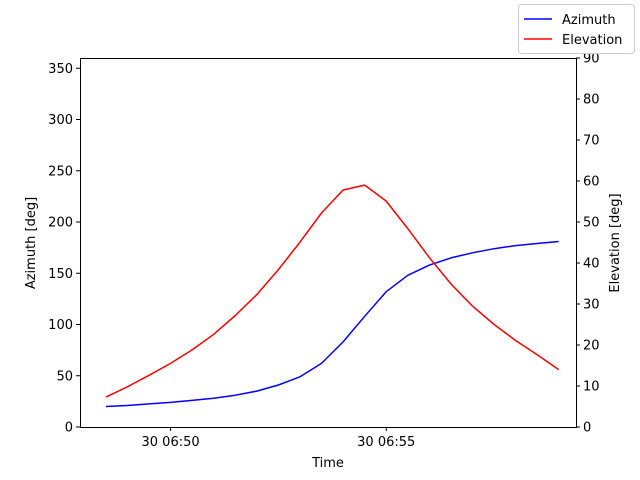 This screenshot has height=480, width=640. What do you see at coordinates (592, 40) in the screenshot?
I see `legend-label-elevation: Elevation` at bounding box center [592, 40].